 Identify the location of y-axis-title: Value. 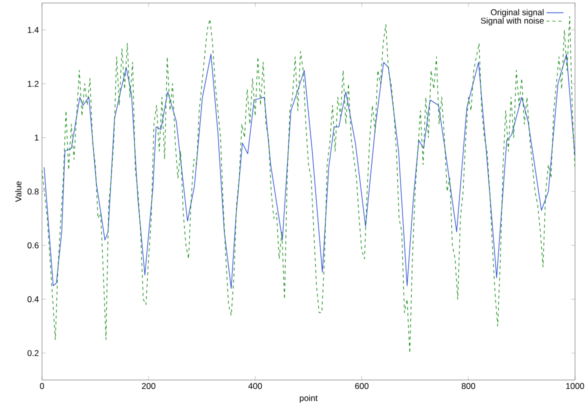
(18, 191).